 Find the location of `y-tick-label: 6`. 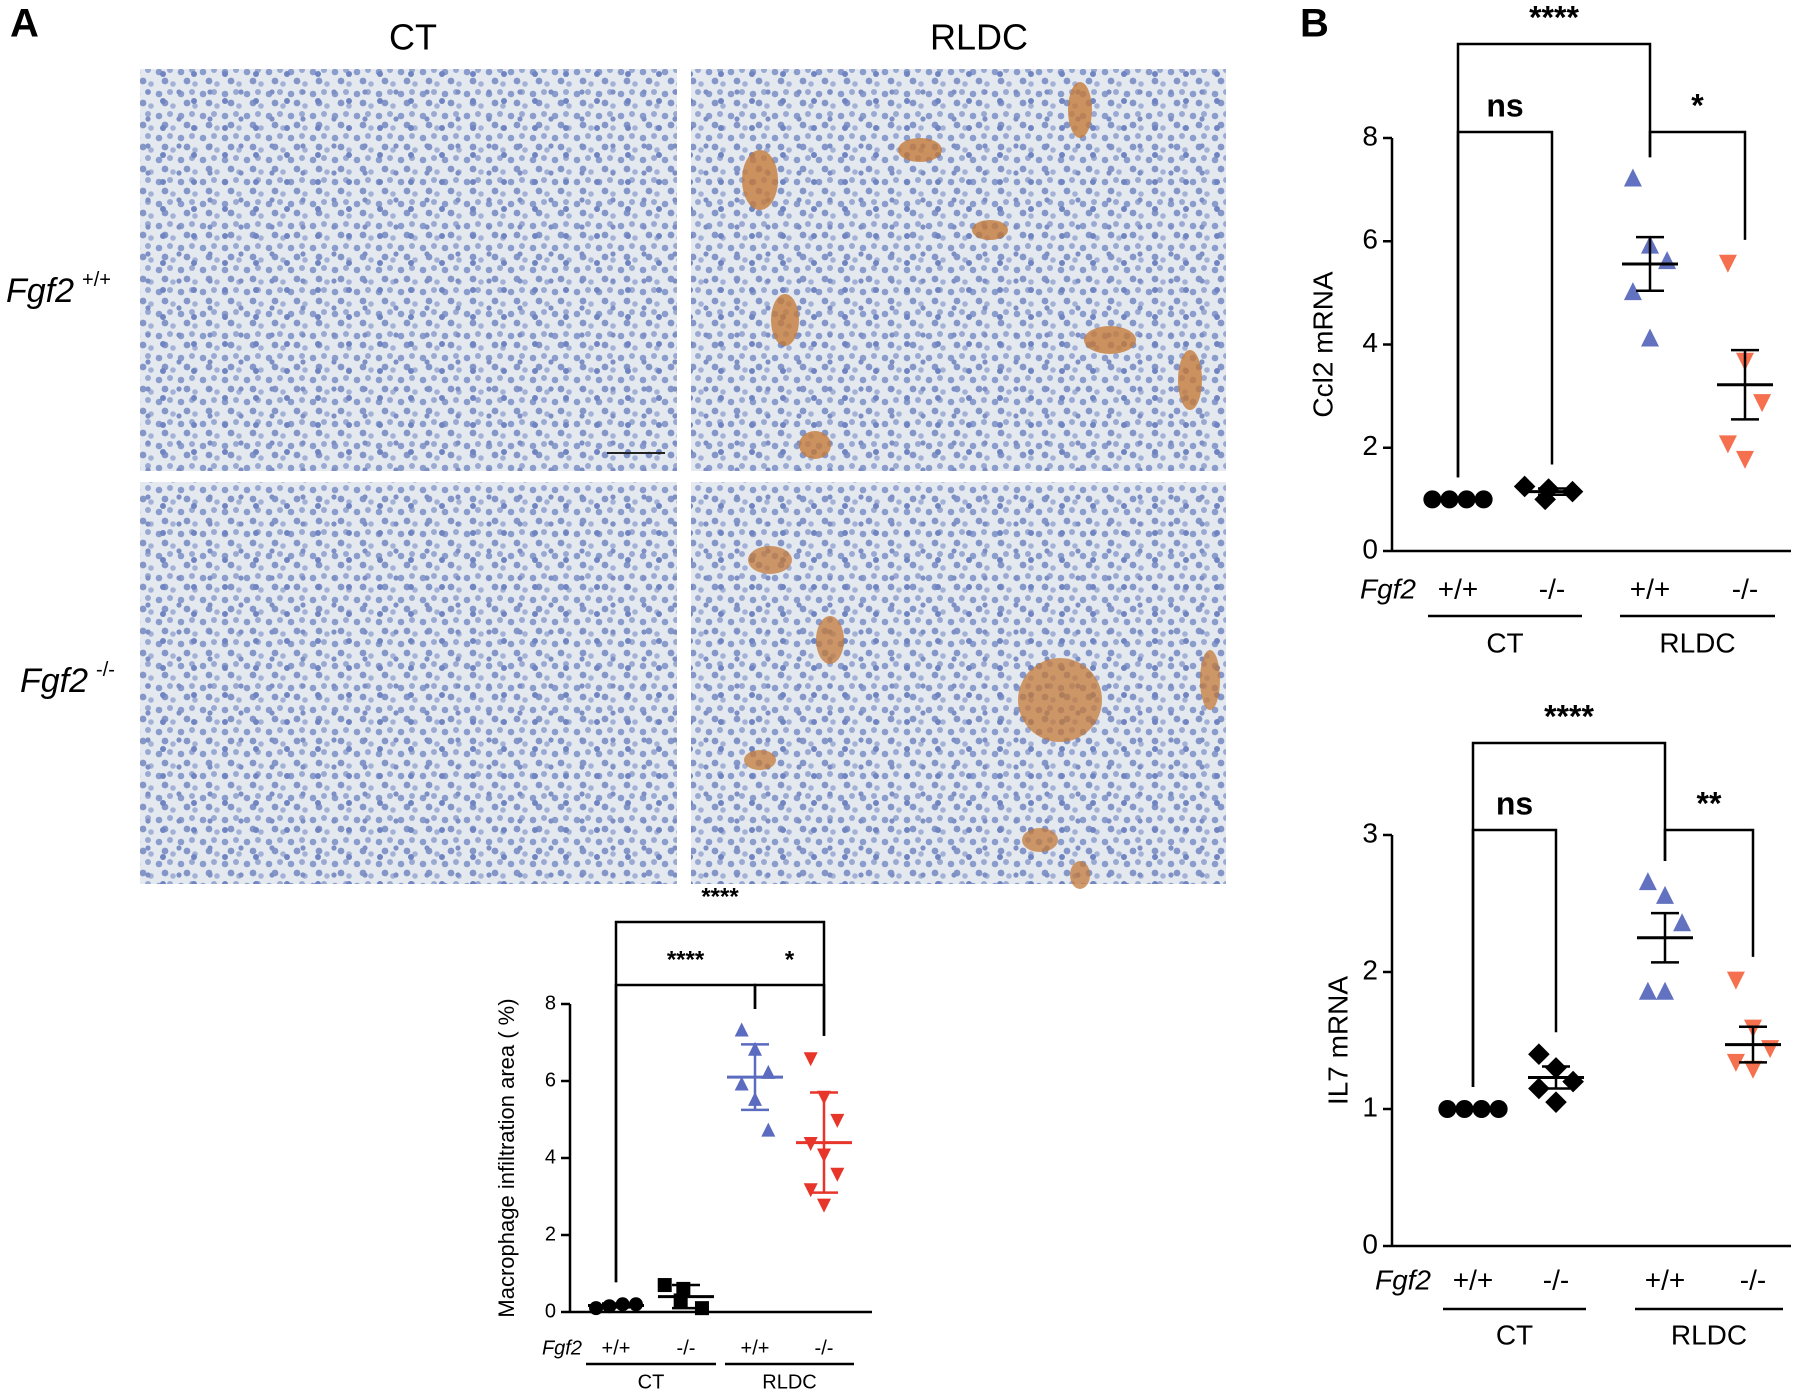

y-tick-label: 6 is located at coordinates (550, 1080).